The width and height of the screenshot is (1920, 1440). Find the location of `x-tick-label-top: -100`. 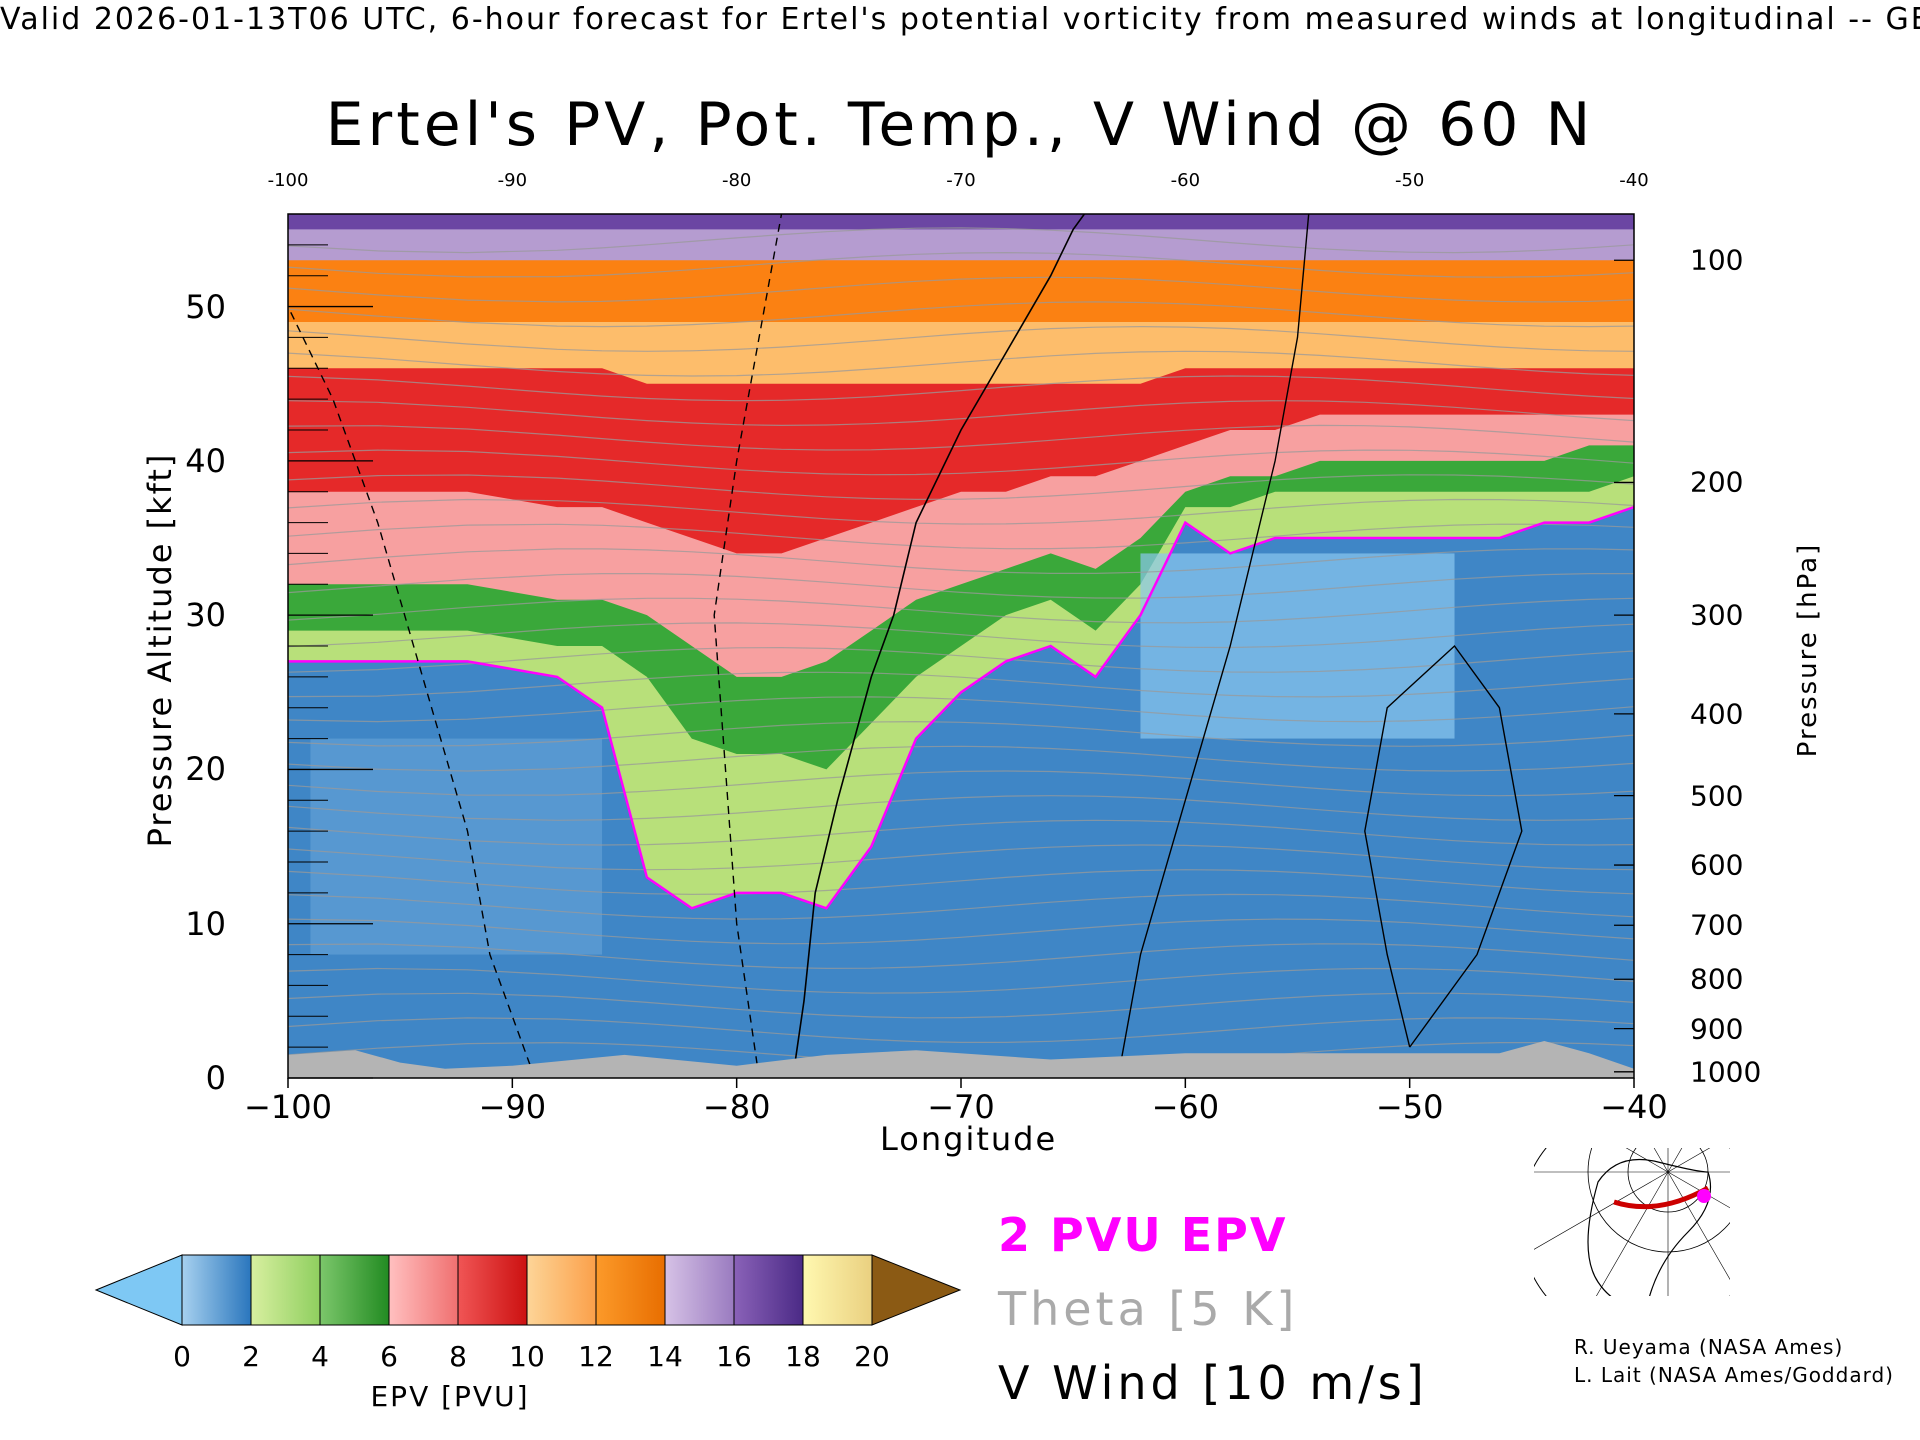

x-tick-label-top: -100 is located at coordinates (288, 180).